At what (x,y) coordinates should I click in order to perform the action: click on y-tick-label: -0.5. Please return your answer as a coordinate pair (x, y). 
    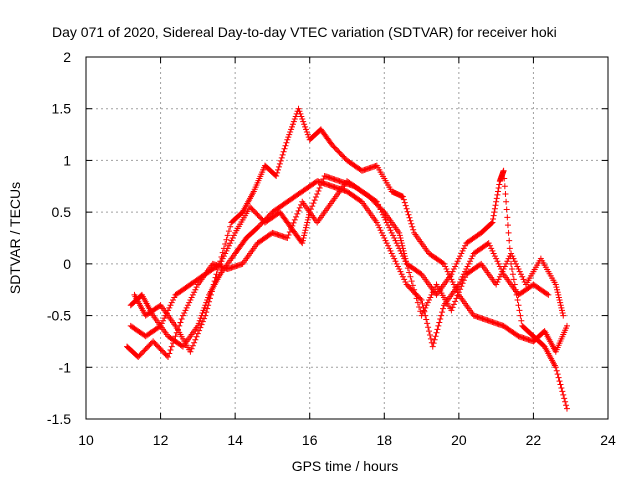
    Looking at the image, I should click on (59, 316).